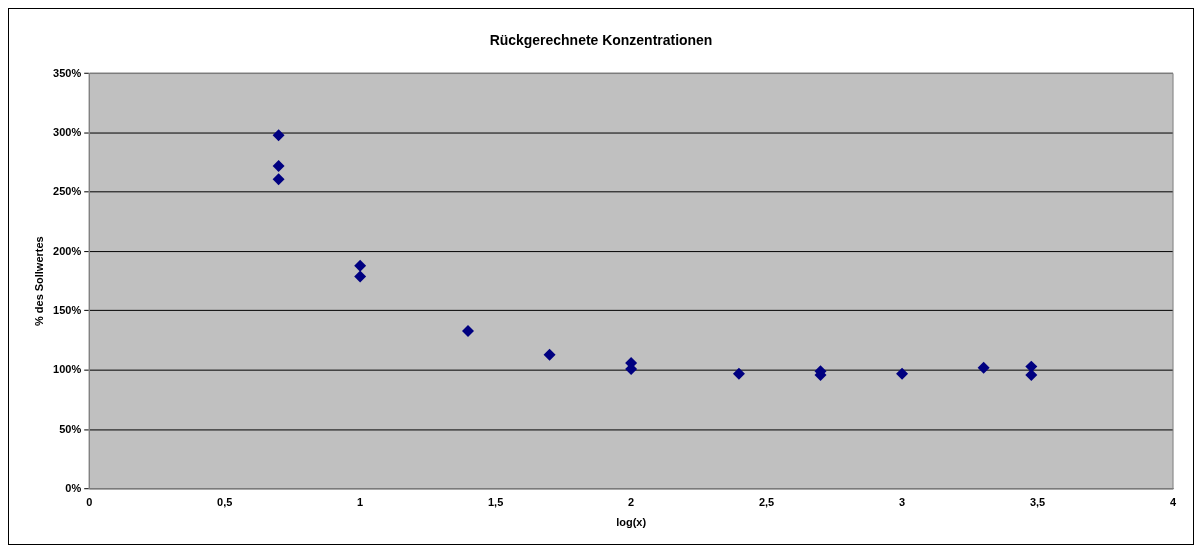  I want to click on y-tick-label: 300%, so click(67, 131).